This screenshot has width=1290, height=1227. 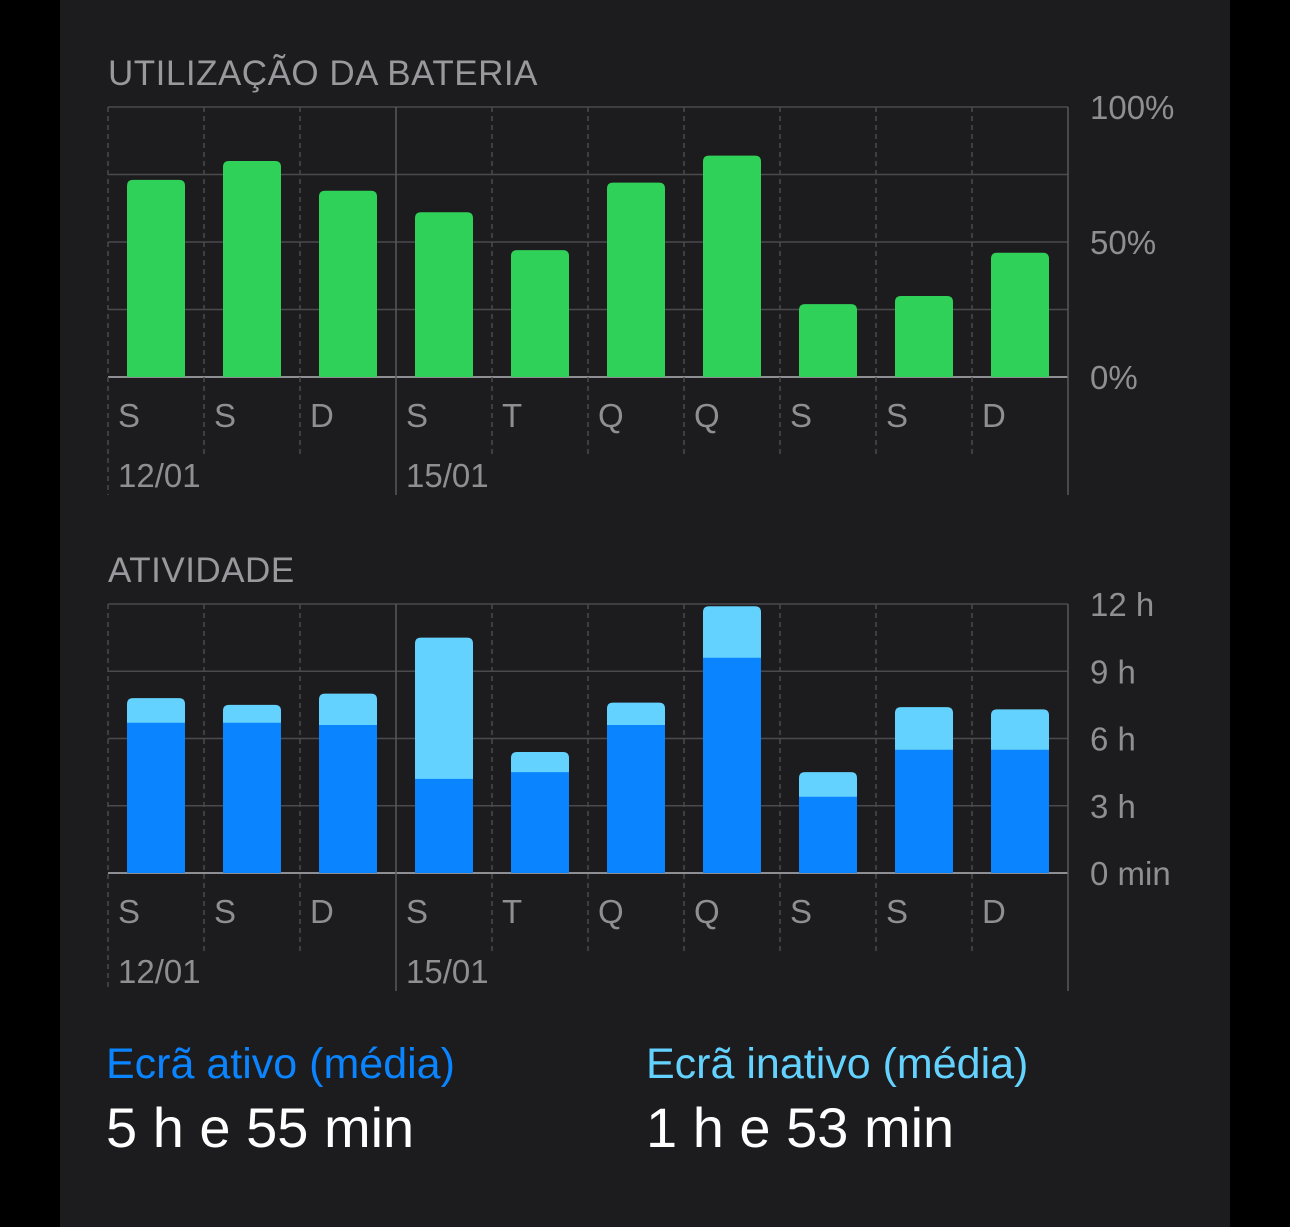 What do you see at coordinates (1113, 671) in the screenshot?
I see `y-tick-label: 9 h` at bounding box center [1113, 671].